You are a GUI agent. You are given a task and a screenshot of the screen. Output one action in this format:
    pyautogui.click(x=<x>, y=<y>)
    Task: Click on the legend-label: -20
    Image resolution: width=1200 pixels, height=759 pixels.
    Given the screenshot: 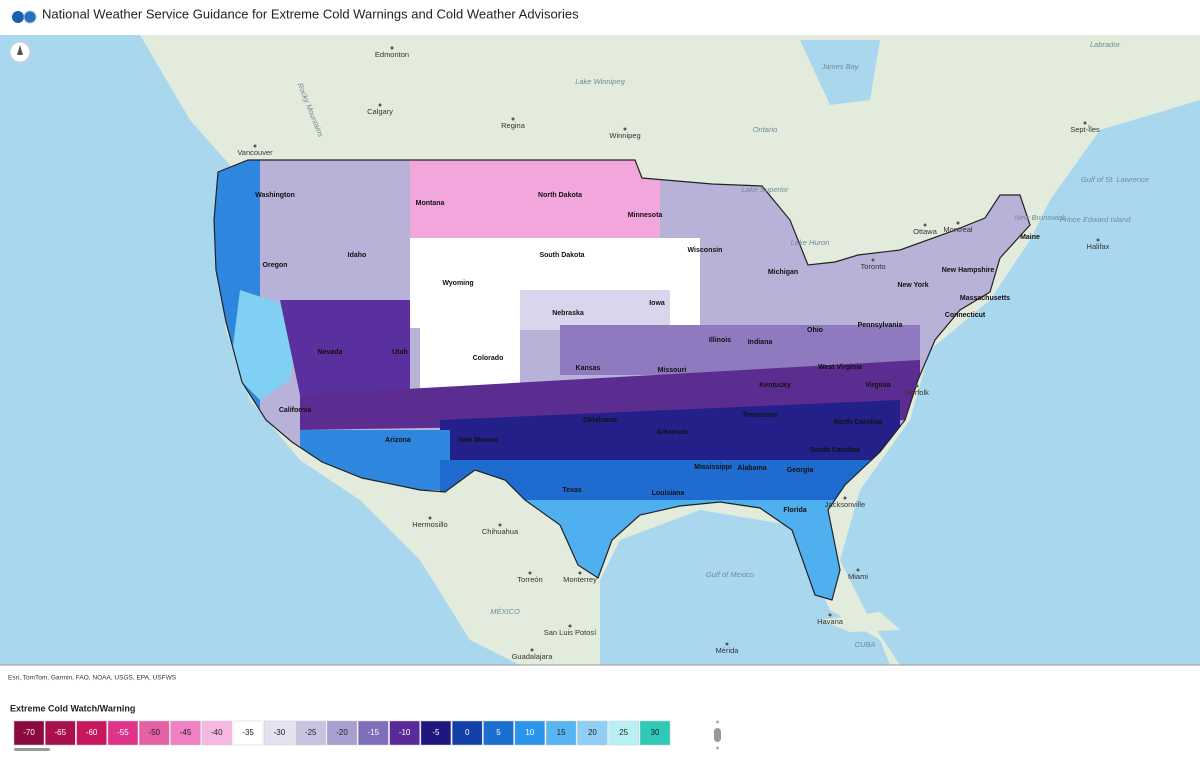 What is the action you would take?
    pyautogui.click(x=342, y=732)
    